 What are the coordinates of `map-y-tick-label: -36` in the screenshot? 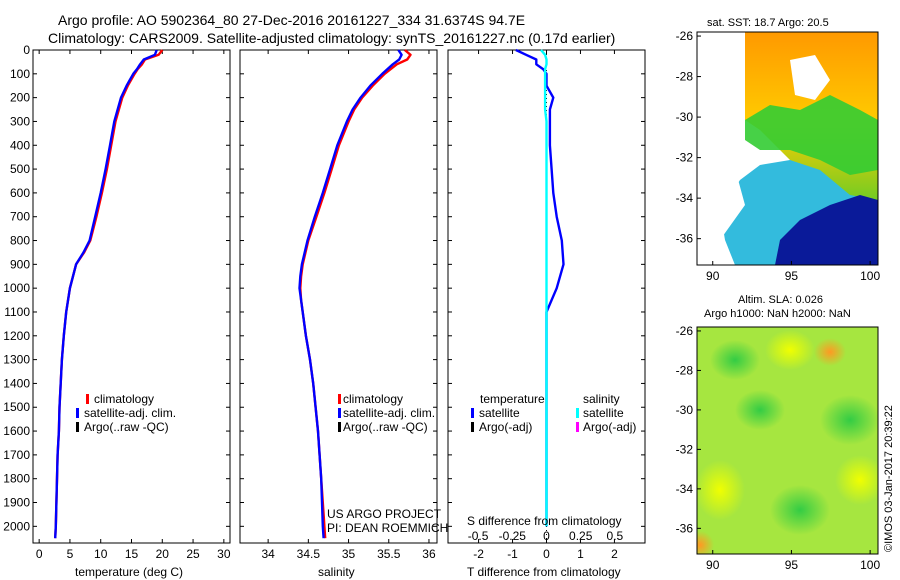 It's located at (685, 528).